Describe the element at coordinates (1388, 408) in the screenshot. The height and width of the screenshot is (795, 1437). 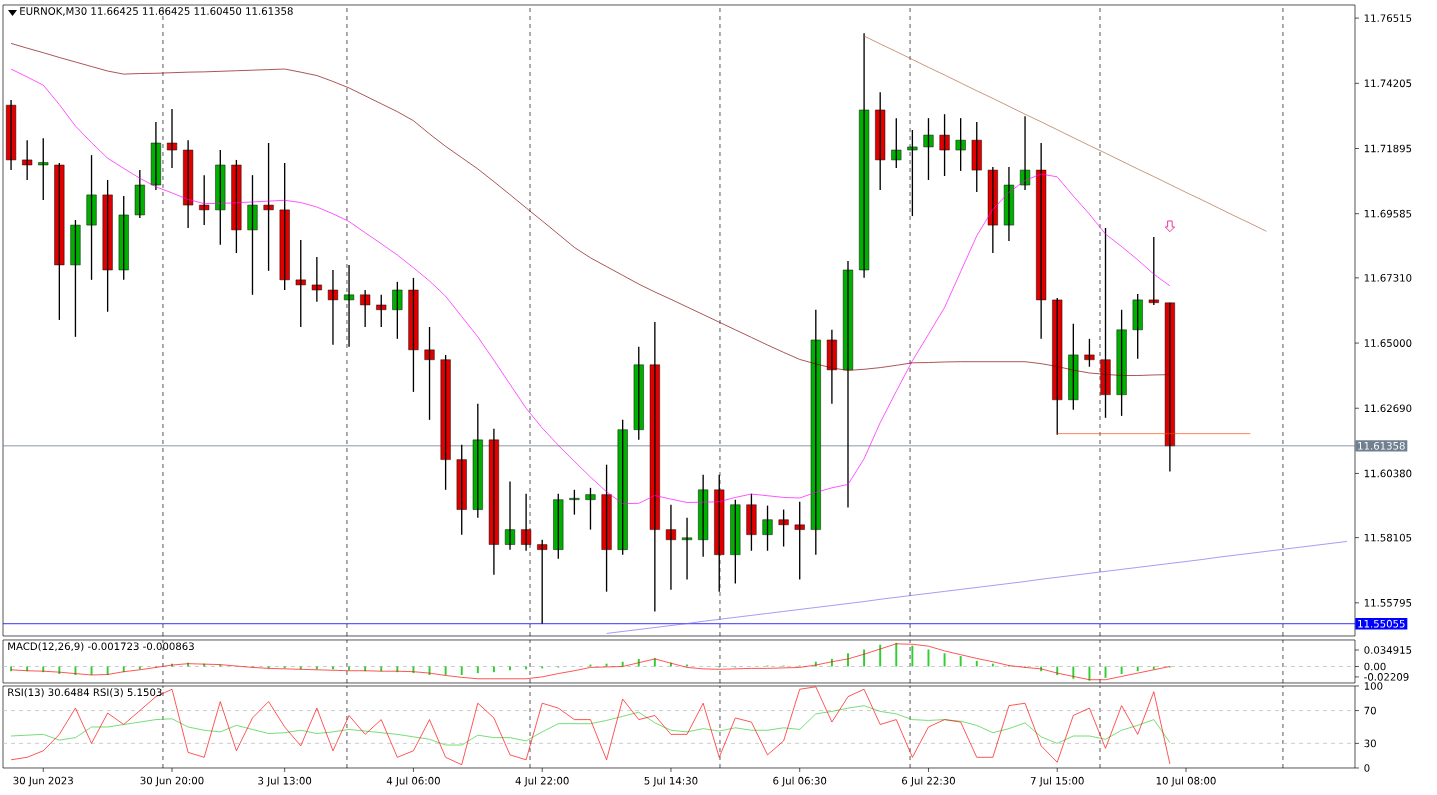
I see `y-tick-label: 11.62690` at that location.